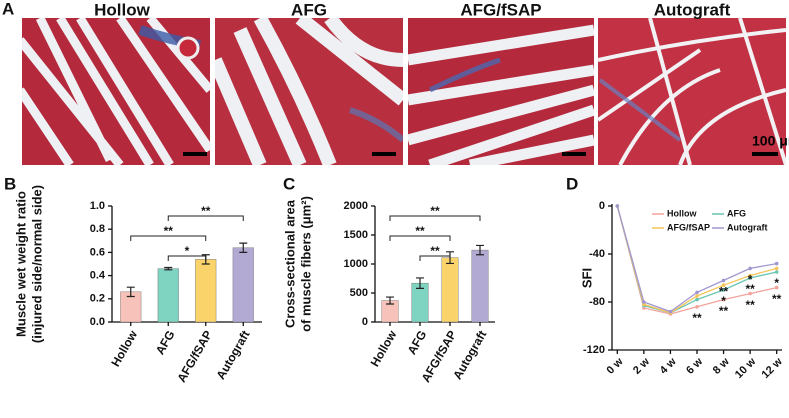  Describe the element at coordinates (682, 213) in the screenshot. I see `legend-label: Hollow` at that location.